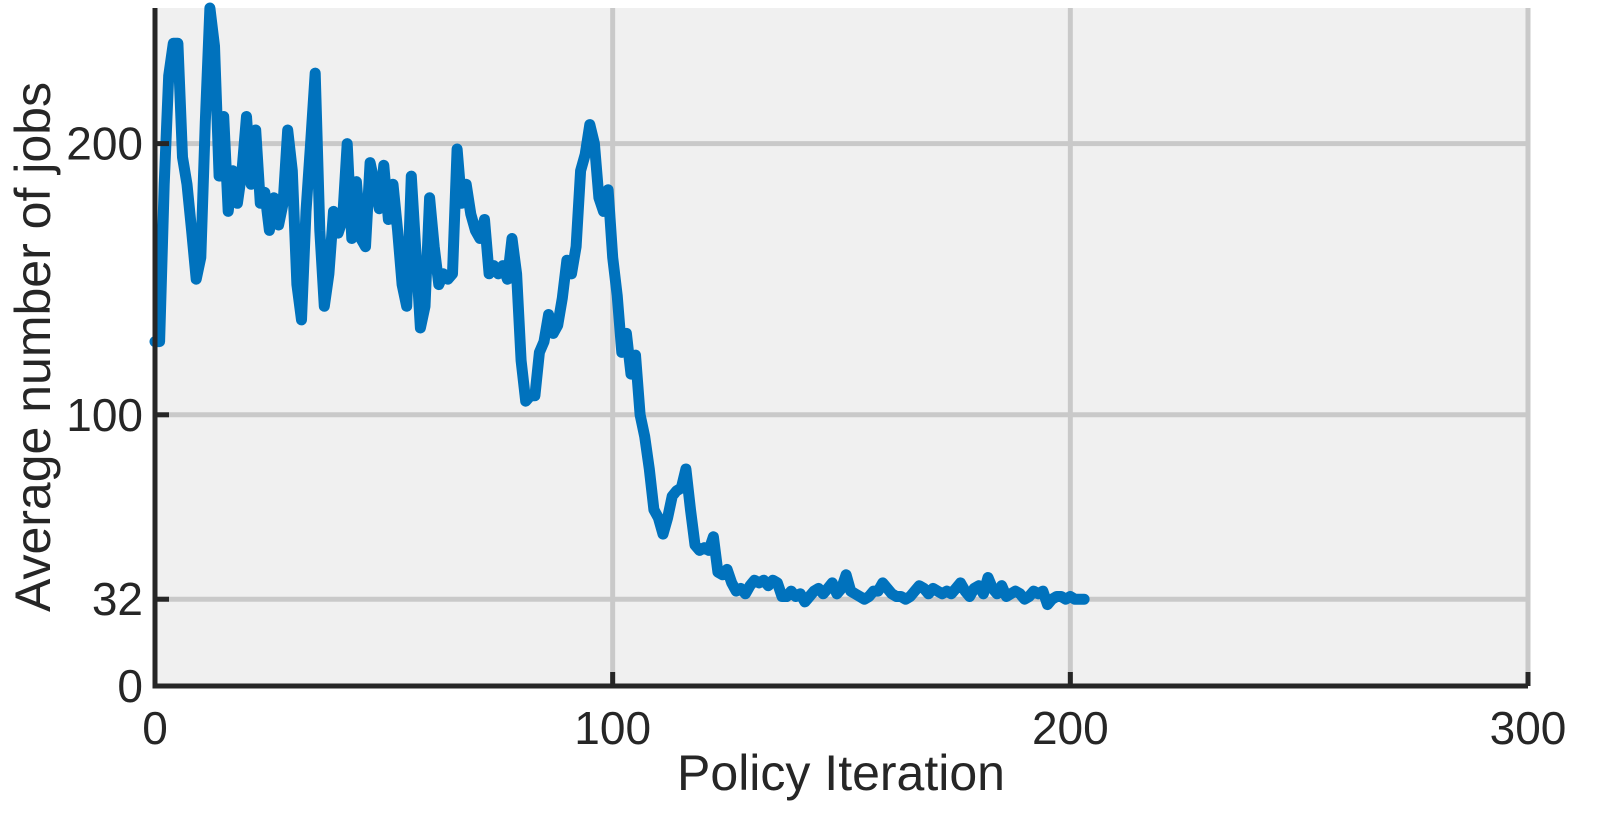 Image resolution: width=1617 pixels, height=830 pixels. I want to click on y-axis-label: Average number of jobs, so click(33, 347).